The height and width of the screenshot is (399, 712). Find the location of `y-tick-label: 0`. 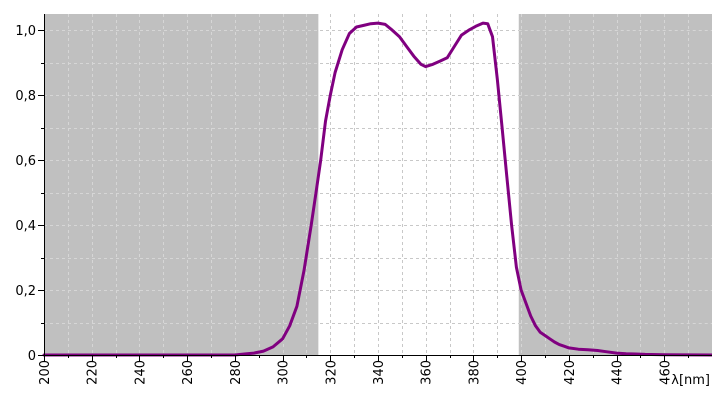

y-tick-label: 0 is located at coordinates (32, 356).